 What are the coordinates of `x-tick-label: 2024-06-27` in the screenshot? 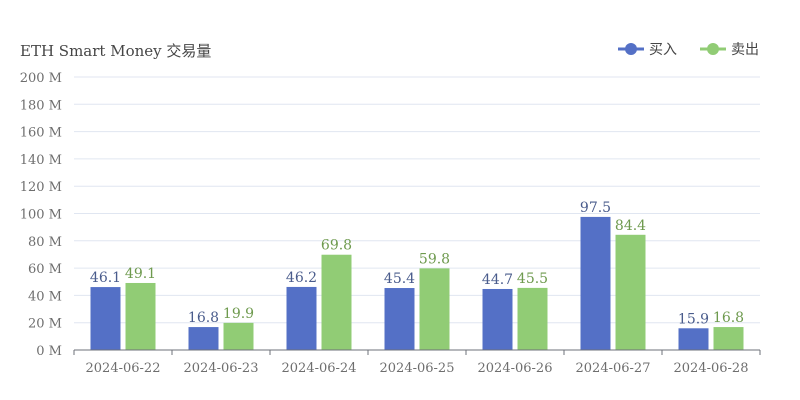 It's located at (613, 368).